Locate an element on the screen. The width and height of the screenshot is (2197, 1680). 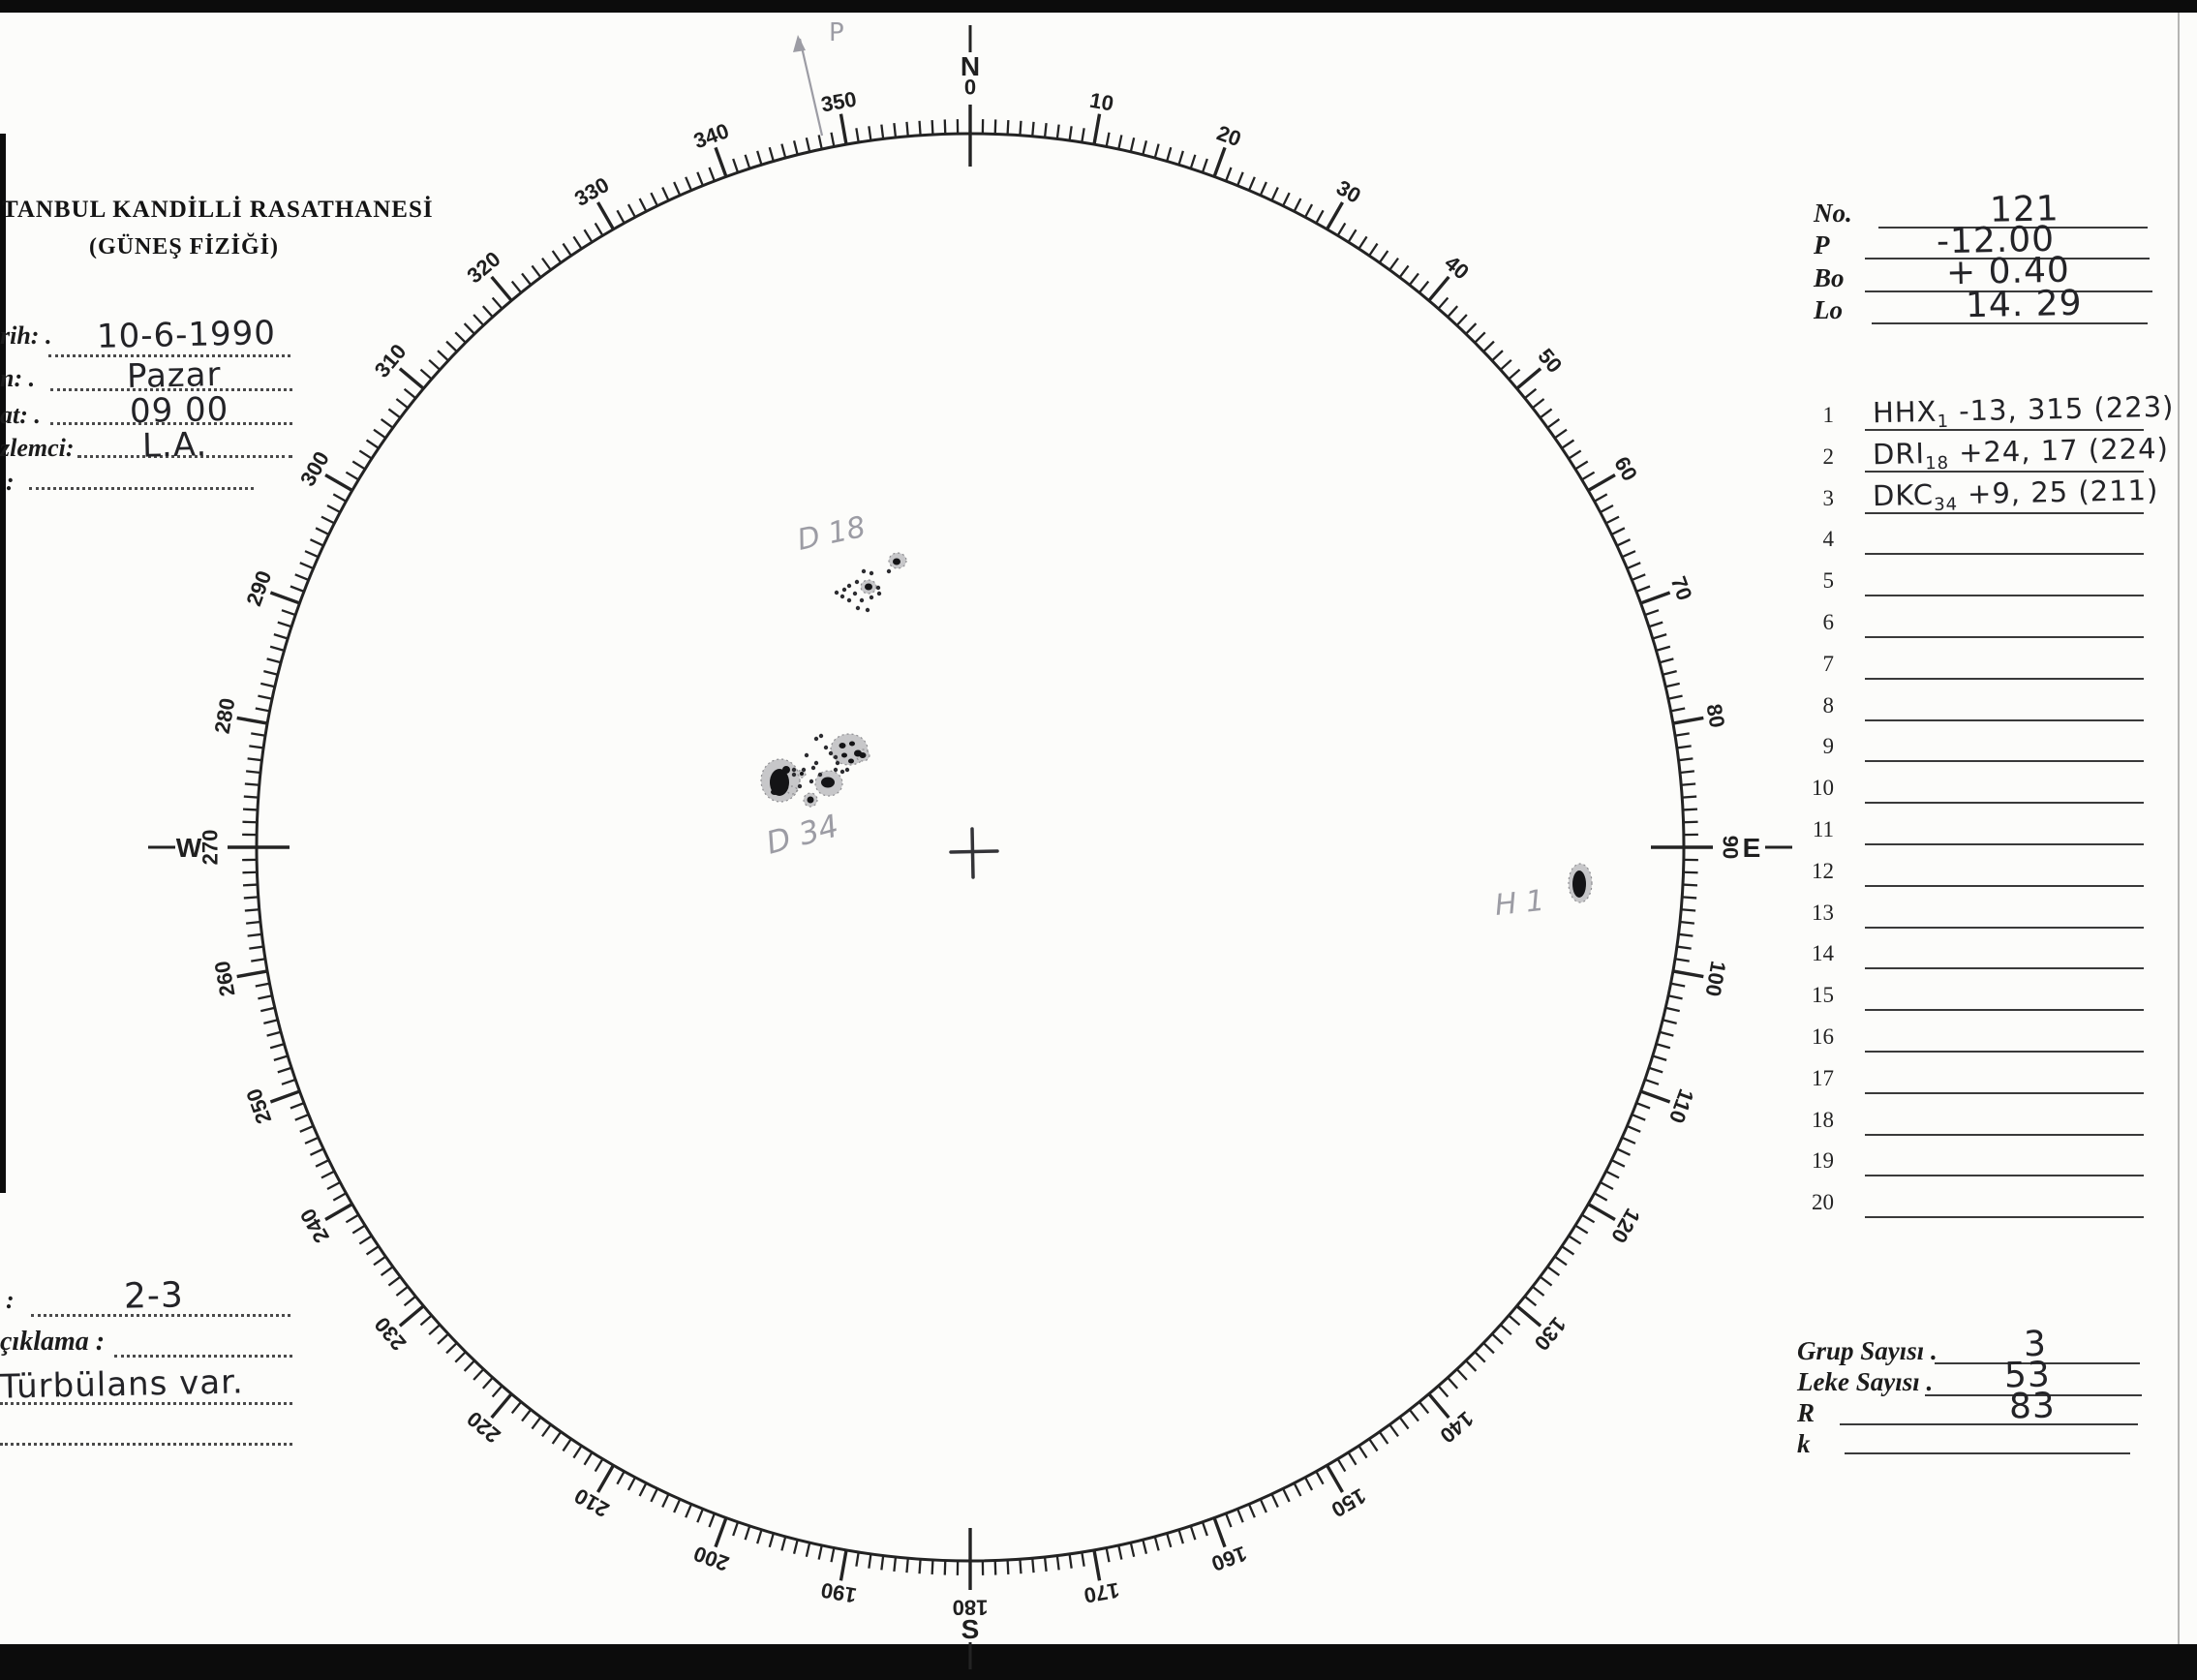
field-line-p is located at coordinates (2007, 259).